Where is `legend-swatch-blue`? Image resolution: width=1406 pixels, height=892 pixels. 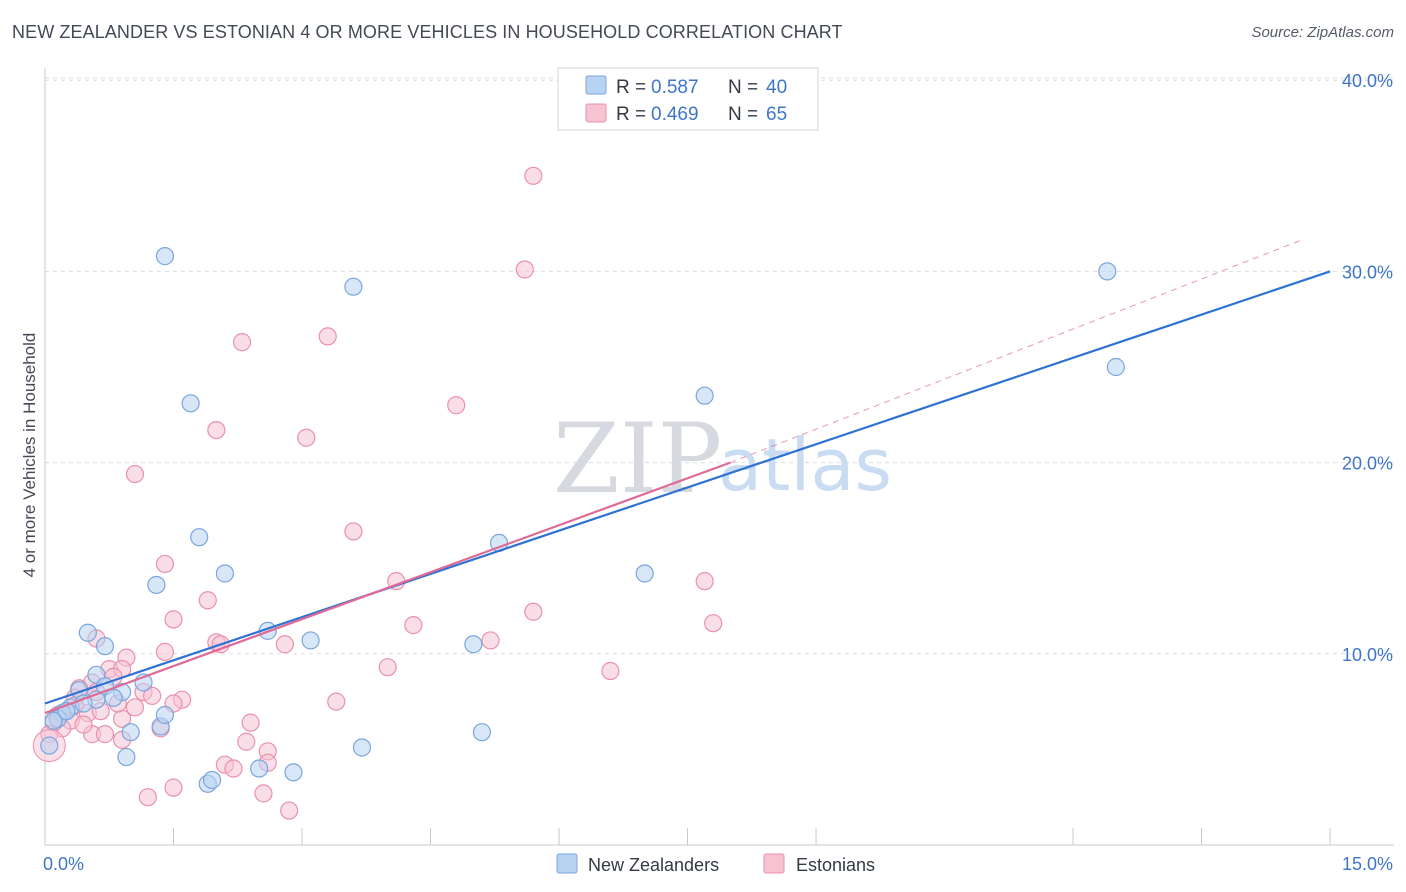 legend-swatch-blue is located at coordinates (596, 85).